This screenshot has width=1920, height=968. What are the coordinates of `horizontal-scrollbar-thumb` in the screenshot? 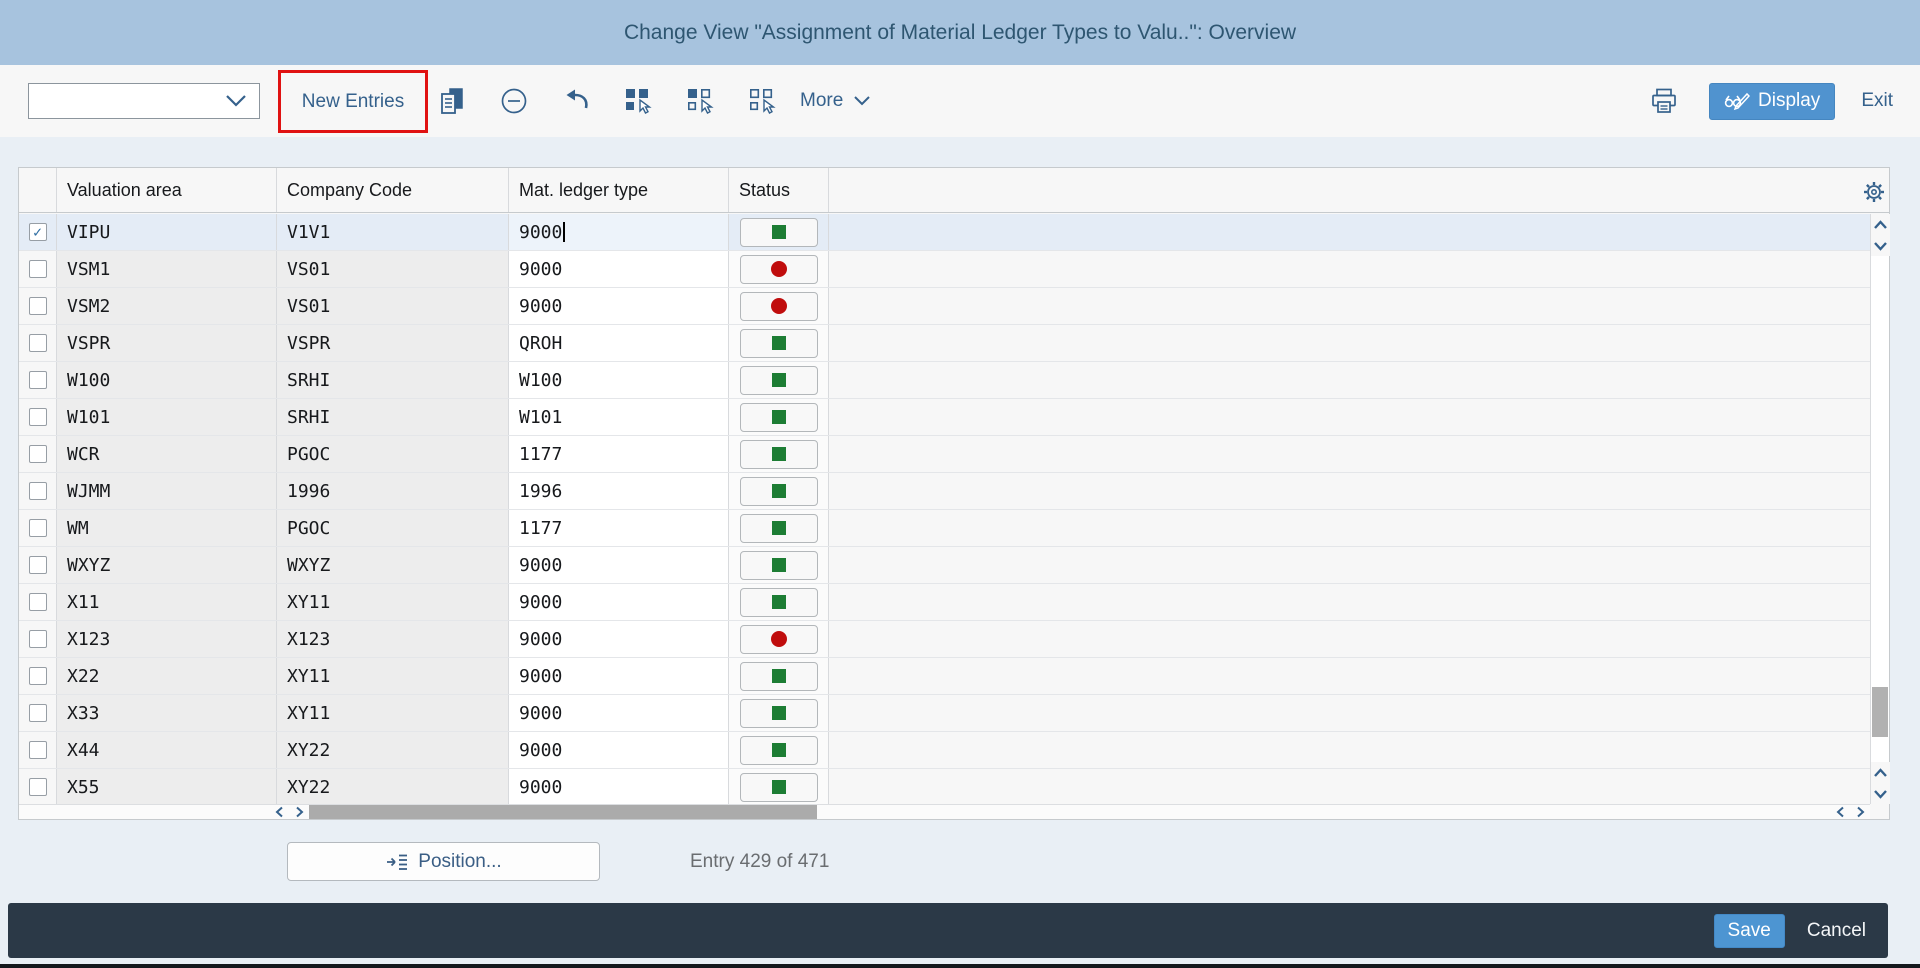 It's located at (563, 812).